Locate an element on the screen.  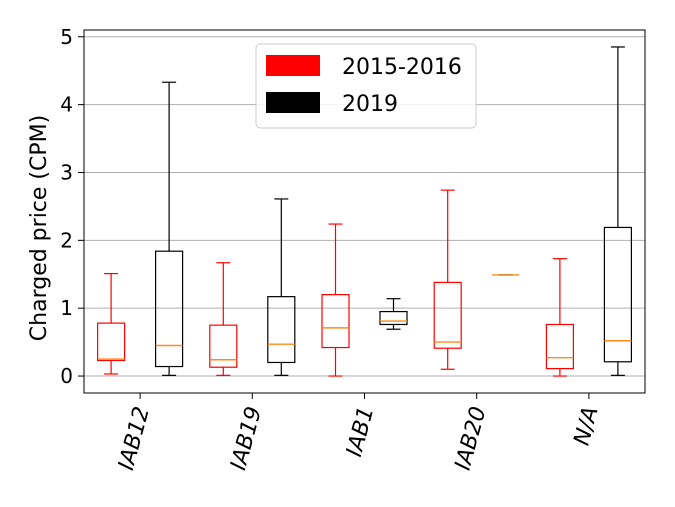
x-tick-label-3: IAB20 is located at coordinates (471, 438).